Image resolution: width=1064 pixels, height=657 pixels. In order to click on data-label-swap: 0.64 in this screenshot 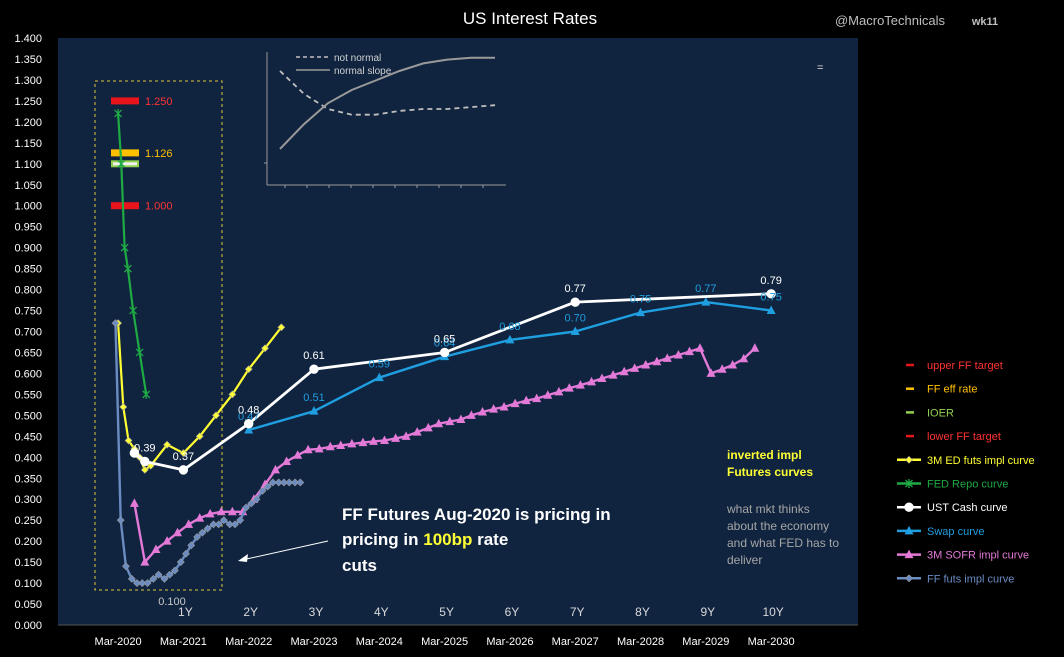, I will do `click(444, 344)`.